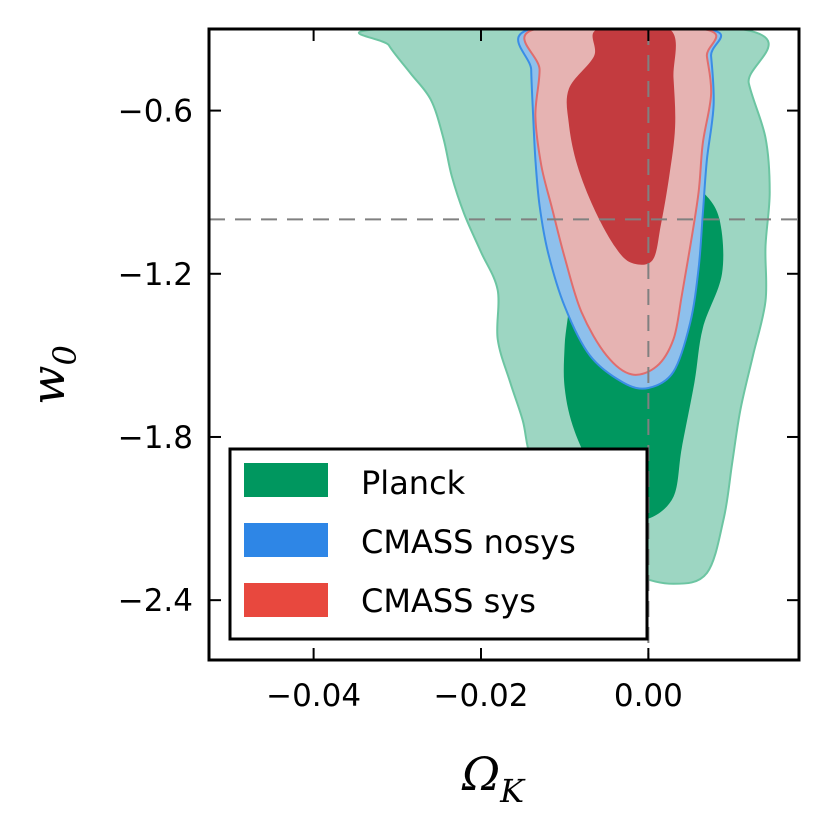  What do you see at coordinates (155, 438) in the screenshot?
I see `y-tick-label: −1.8` at bounding box center [155, 438].